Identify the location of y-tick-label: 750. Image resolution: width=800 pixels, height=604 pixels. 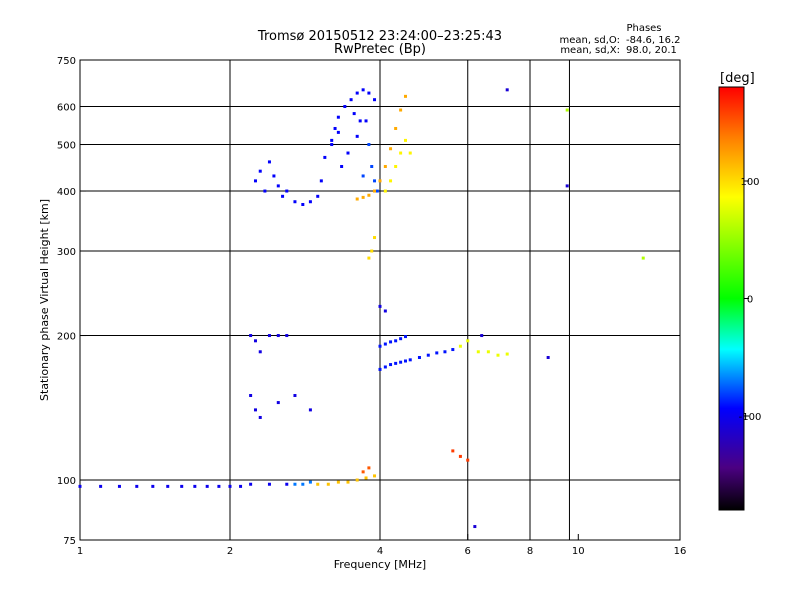
(66, 61).